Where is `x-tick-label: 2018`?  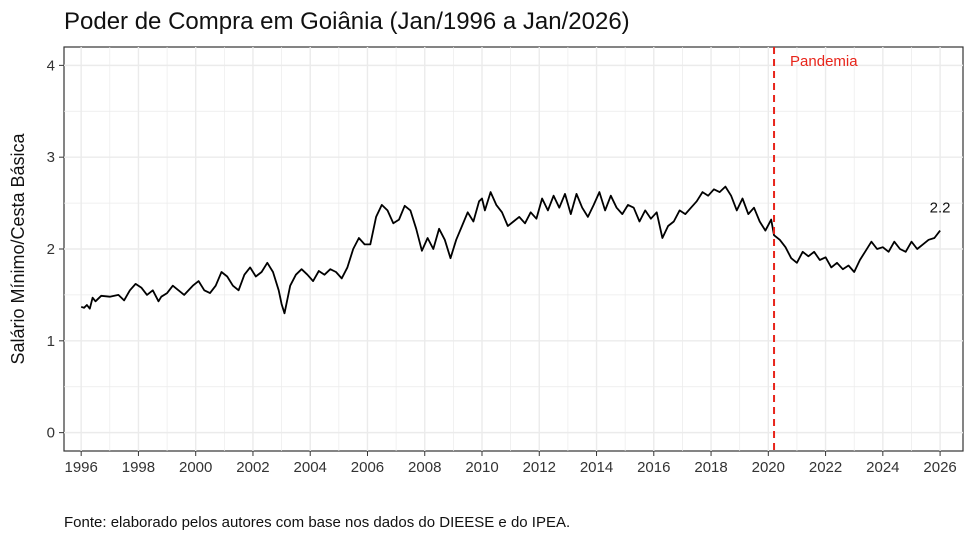
x-tick-label: 2018 is located at coordinates (710, 467).